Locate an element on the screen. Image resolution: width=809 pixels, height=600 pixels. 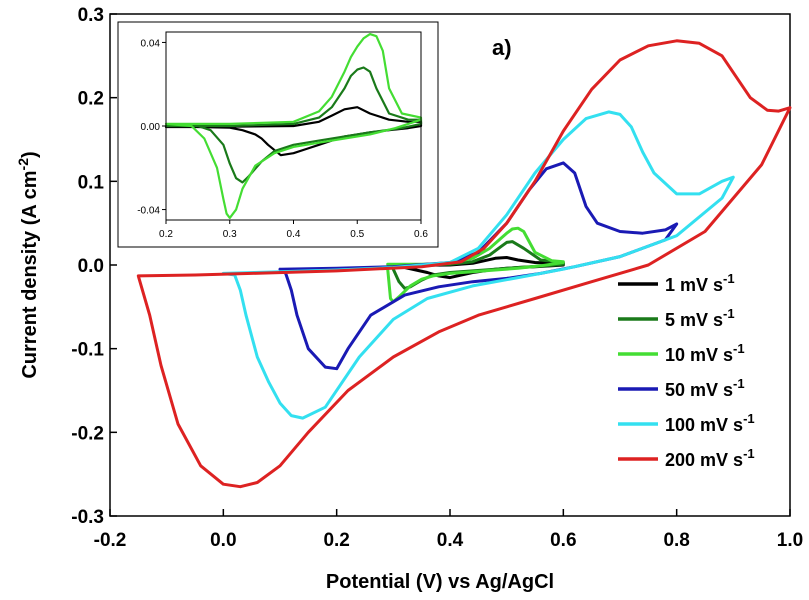
inset-y-tick-label: 0.04 is located at coordinates (151, 43).